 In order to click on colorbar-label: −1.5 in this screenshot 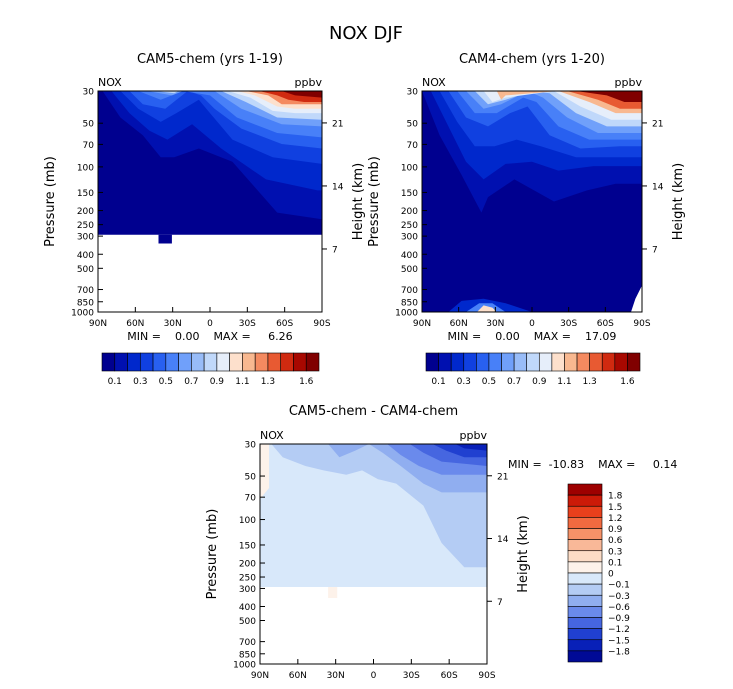, I will do `click(619, 641)`.